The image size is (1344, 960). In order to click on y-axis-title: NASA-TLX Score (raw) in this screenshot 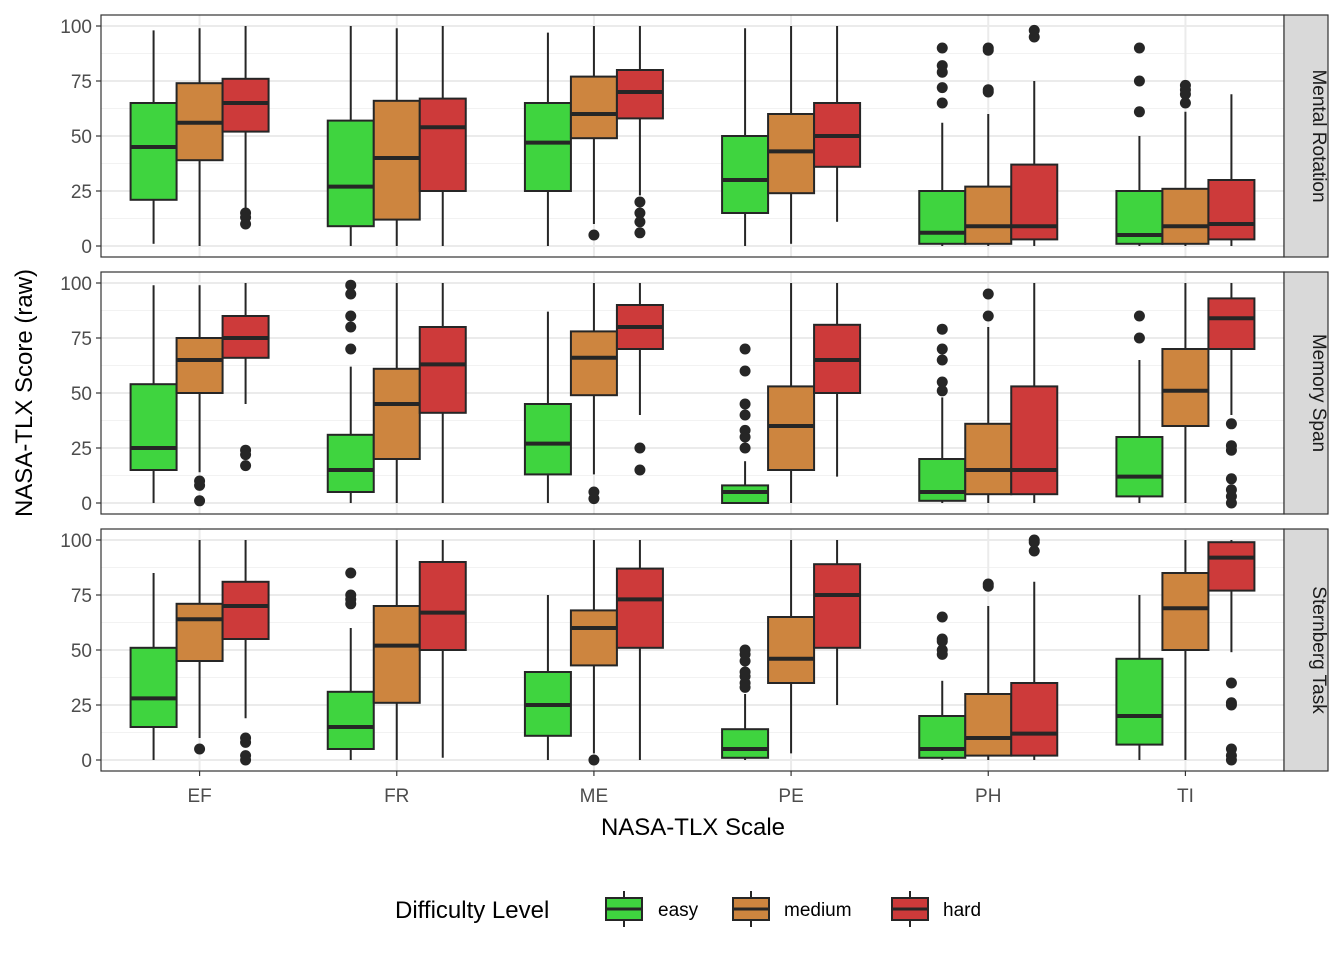, I will do `click(24, 393)`.